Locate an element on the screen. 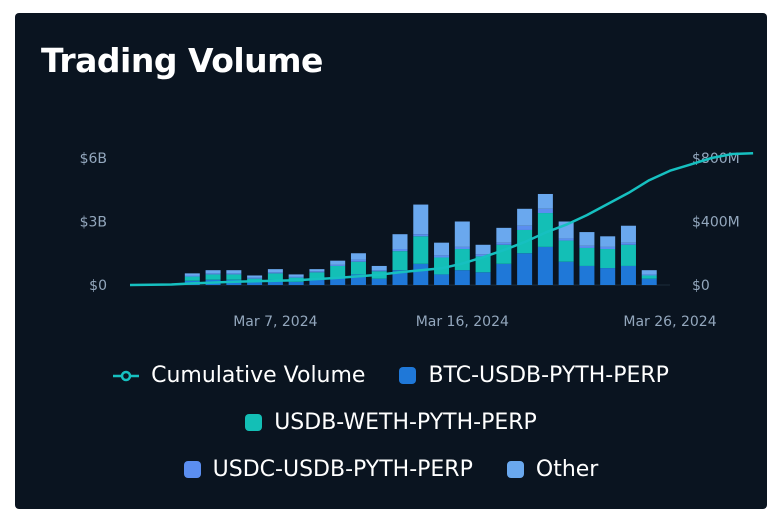 The image size is (782, 522). legend-label: BTC-USDB-PYTH-PERP is located at coordinates (548, 375).